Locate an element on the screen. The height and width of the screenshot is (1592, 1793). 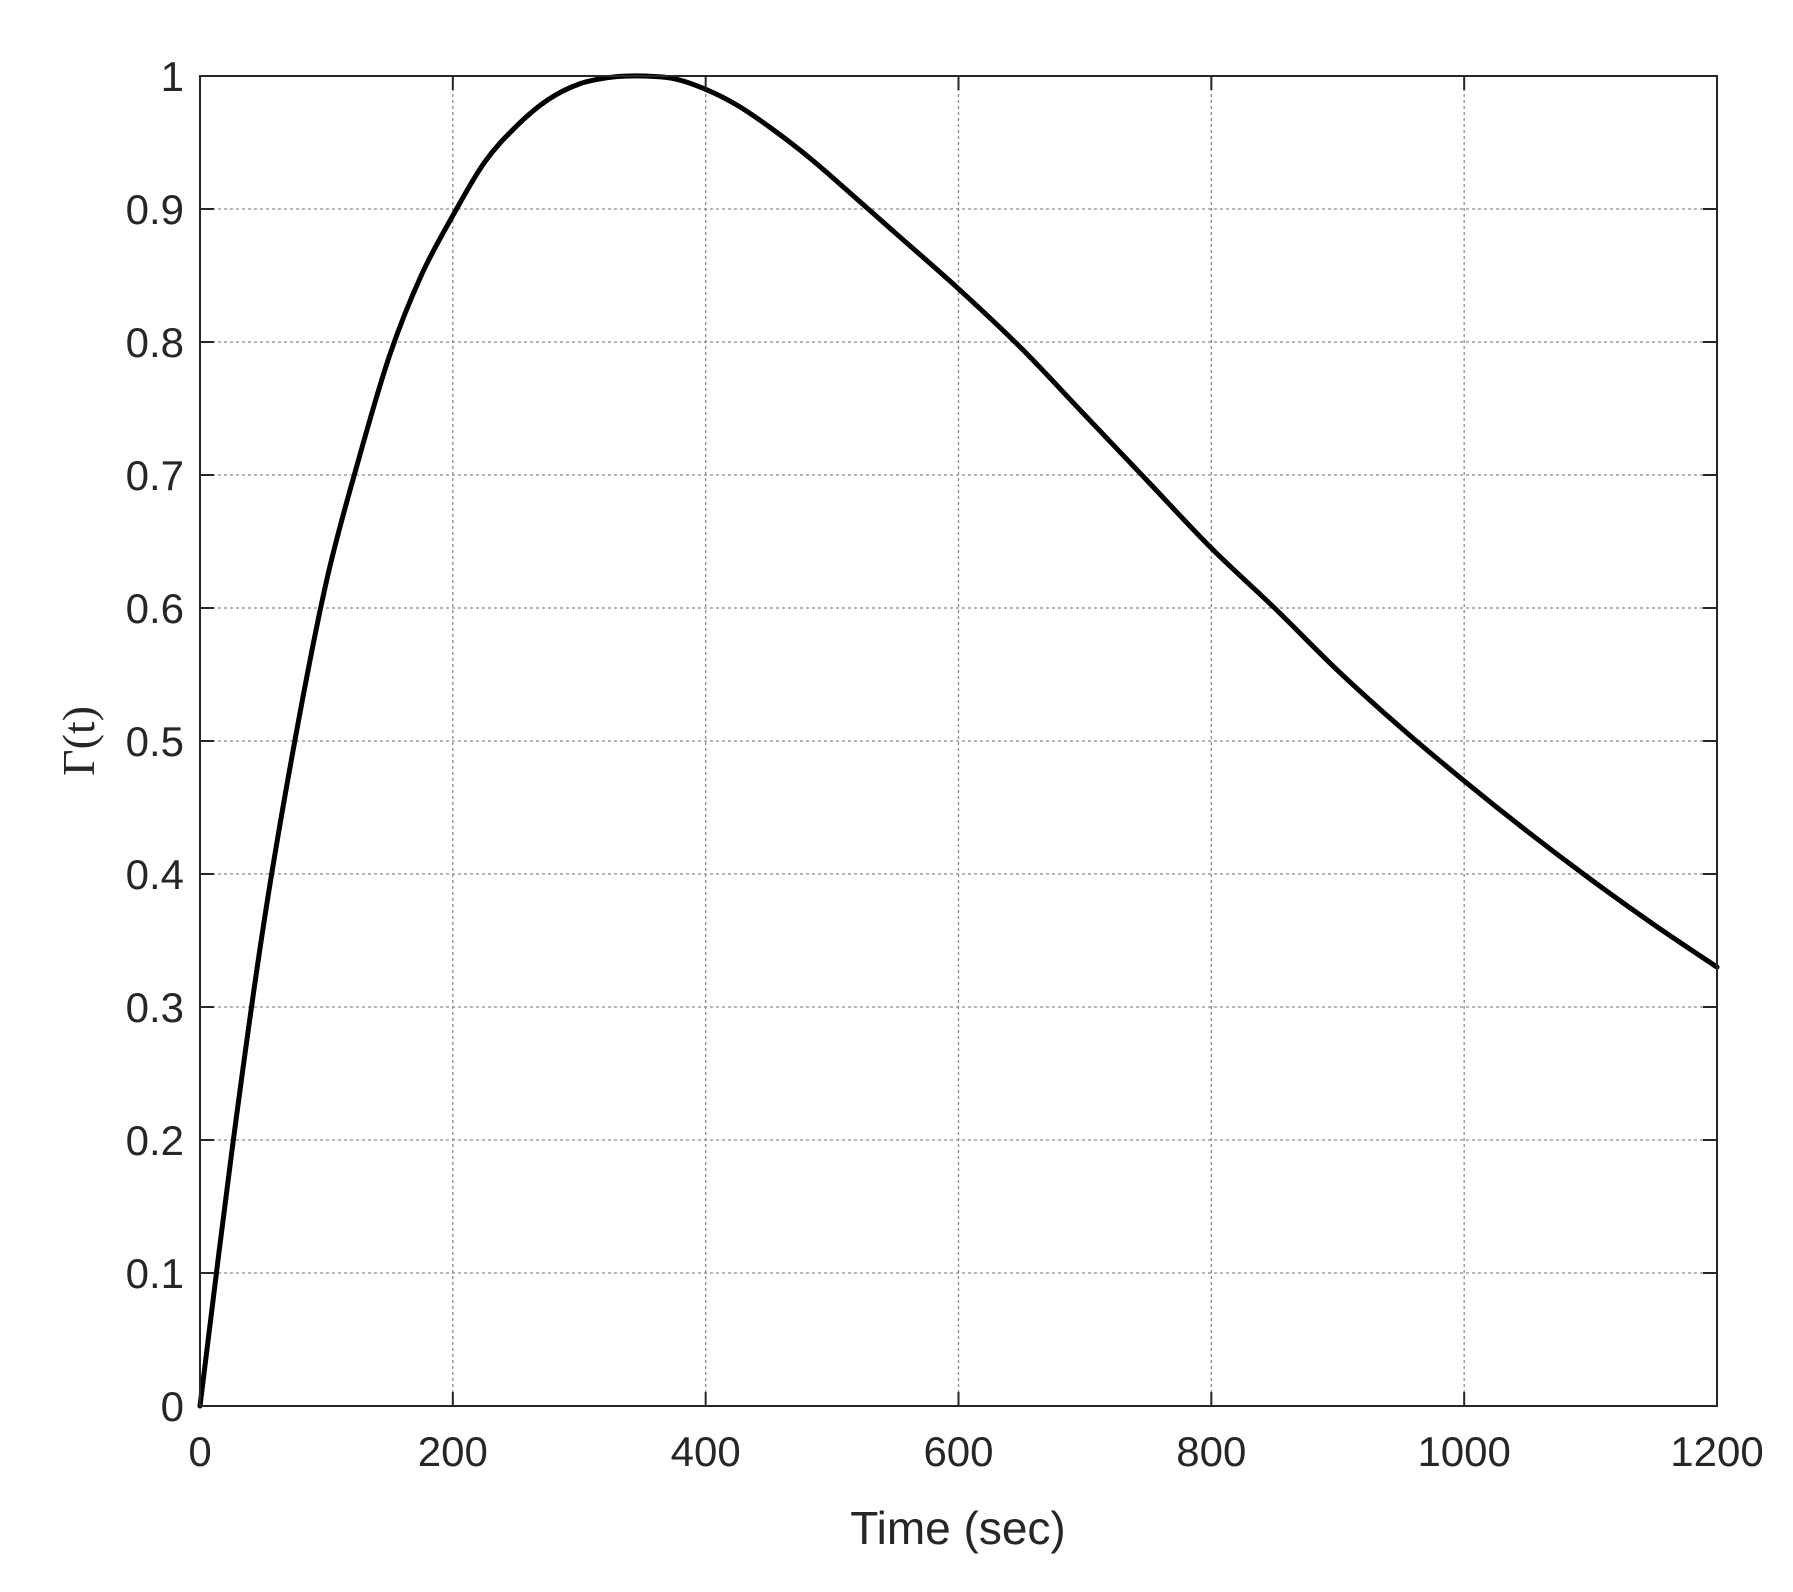
x-tick-label: 0 is located at coordinates (199, 1451).